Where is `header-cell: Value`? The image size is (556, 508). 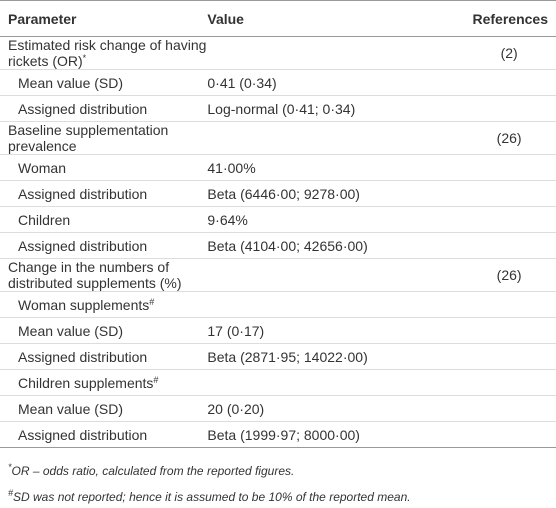
header-cell: Value is located at coordinates (335, 18).